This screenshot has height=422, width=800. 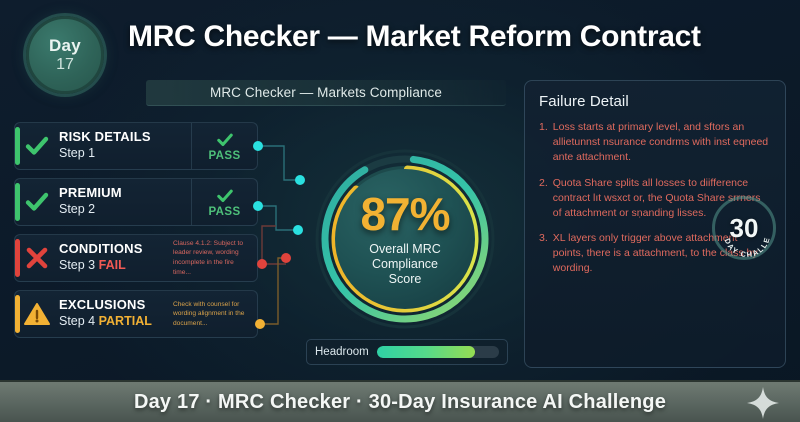 I want to click on checklist-item-step: Step 3 FAIL, so click(x=113, y=266).